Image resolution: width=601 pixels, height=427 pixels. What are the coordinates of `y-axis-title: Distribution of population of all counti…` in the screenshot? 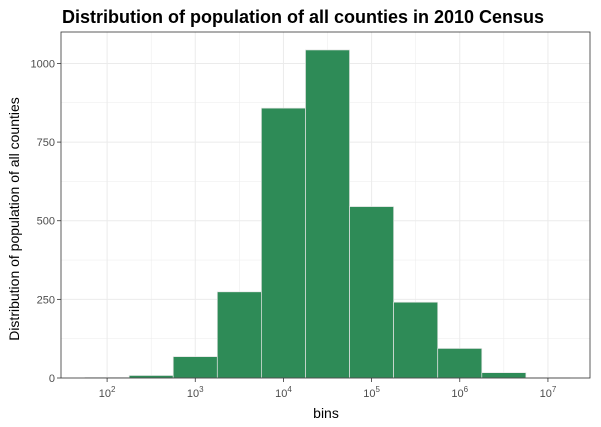 It's located at (14, 219).